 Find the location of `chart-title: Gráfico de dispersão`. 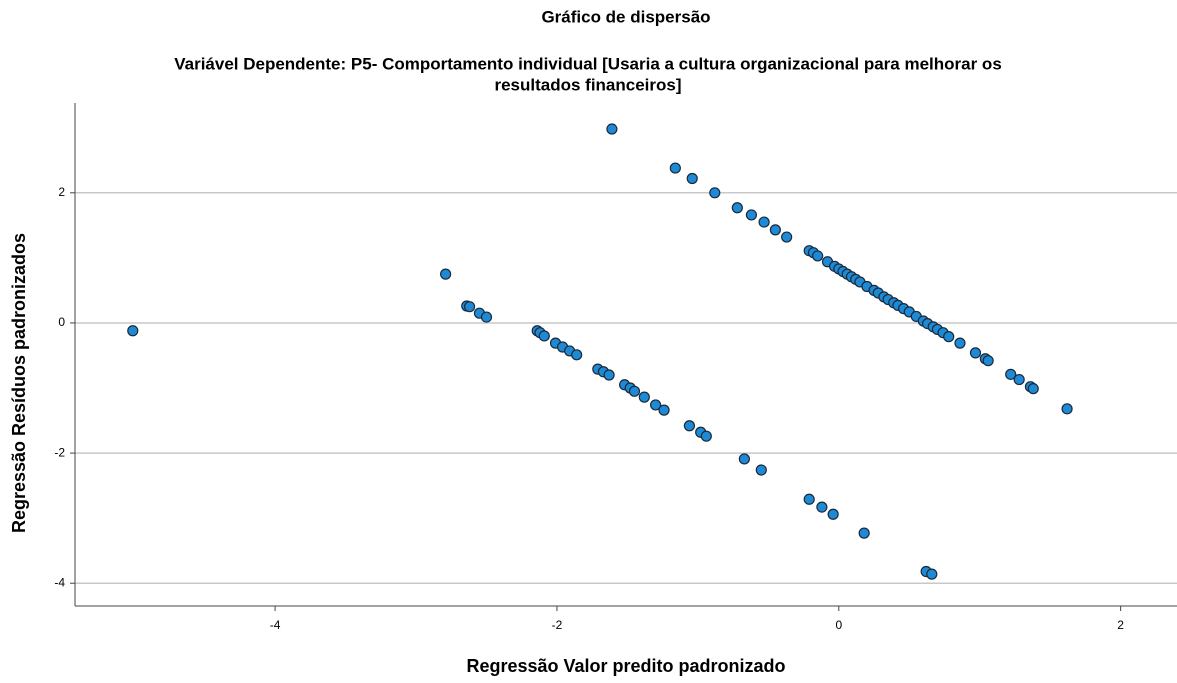

chart-title: Gráfico de dispersão is located at coordinates (625, 16).